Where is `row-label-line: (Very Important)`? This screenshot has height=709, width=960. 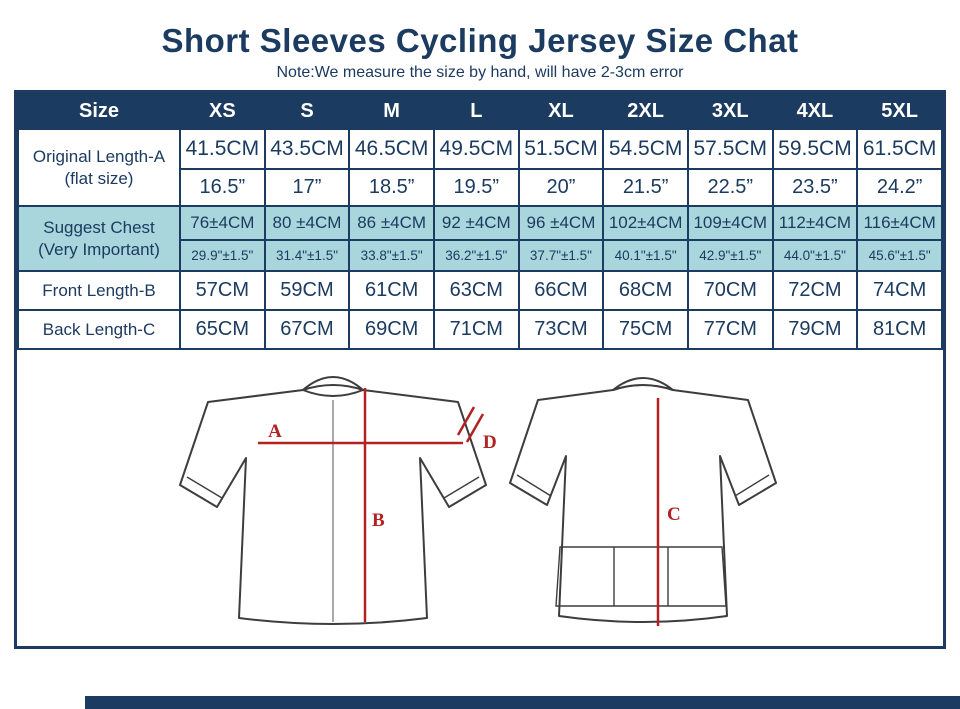
row-label-line: (Very Important) is located at coordinates (99, 249).